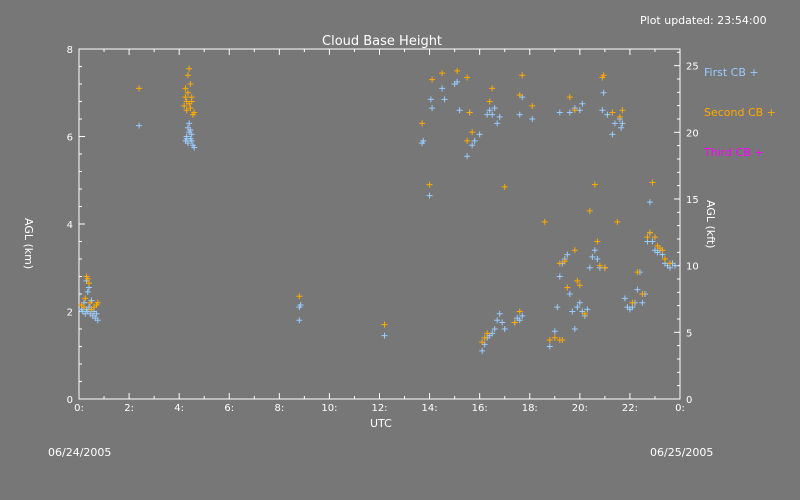 The image size is (800, 500). Describe the element at coordinates (710, 224) in the screenshot. I see `y-axis-label-right: AGL (kft)` at that location.